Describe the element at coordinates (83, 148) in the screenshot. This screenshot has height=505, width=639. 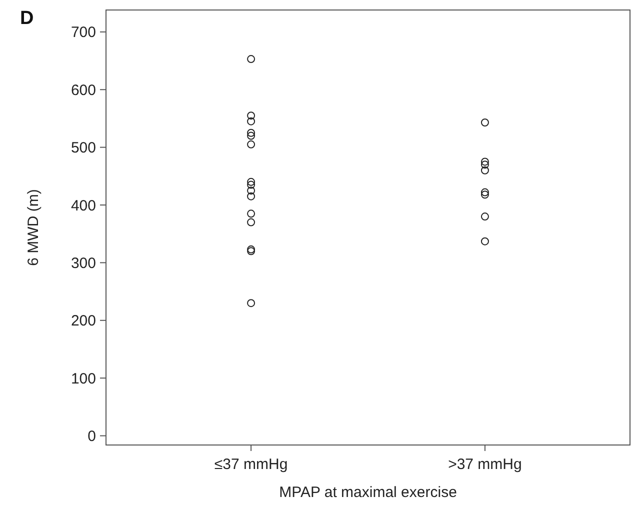
I see `y-tick-label: 500` at that location.